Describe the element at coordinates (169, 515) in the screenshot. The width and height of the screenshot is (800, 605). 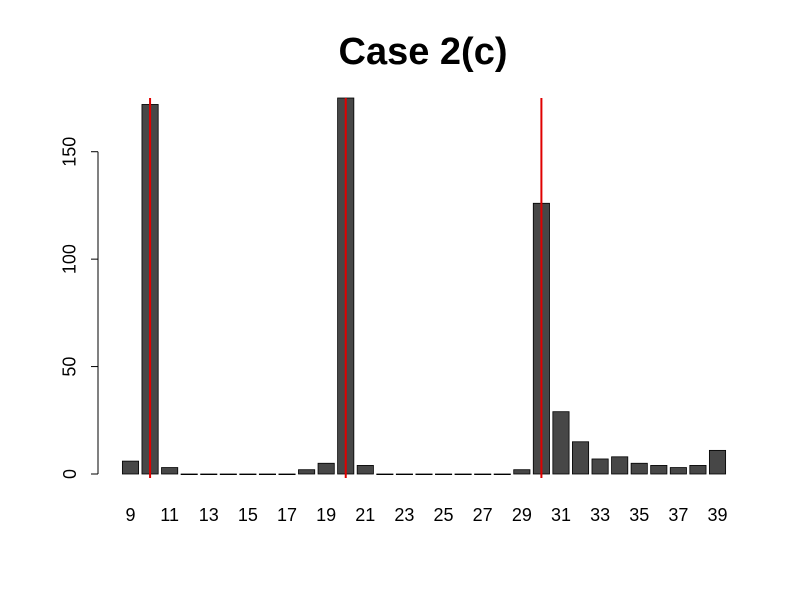
I see `x-tick-label: 11` at that location.